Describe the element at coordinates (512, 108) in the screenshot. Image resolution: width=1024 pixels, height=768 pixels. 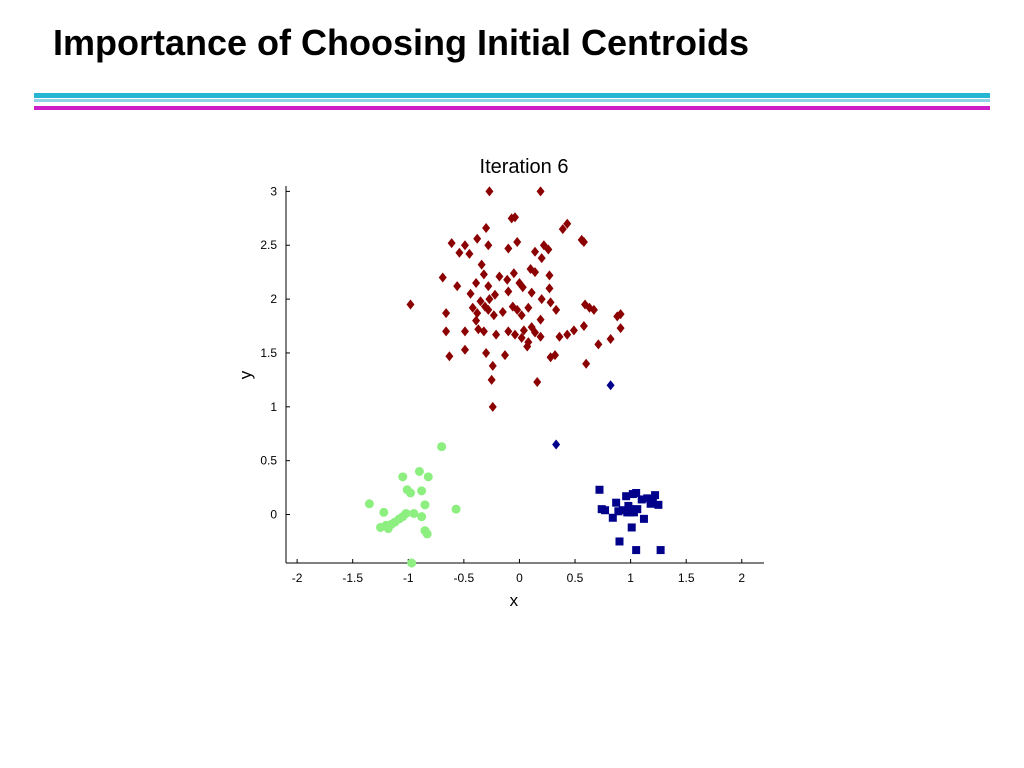
I see `header-rule-magenta` at that location.